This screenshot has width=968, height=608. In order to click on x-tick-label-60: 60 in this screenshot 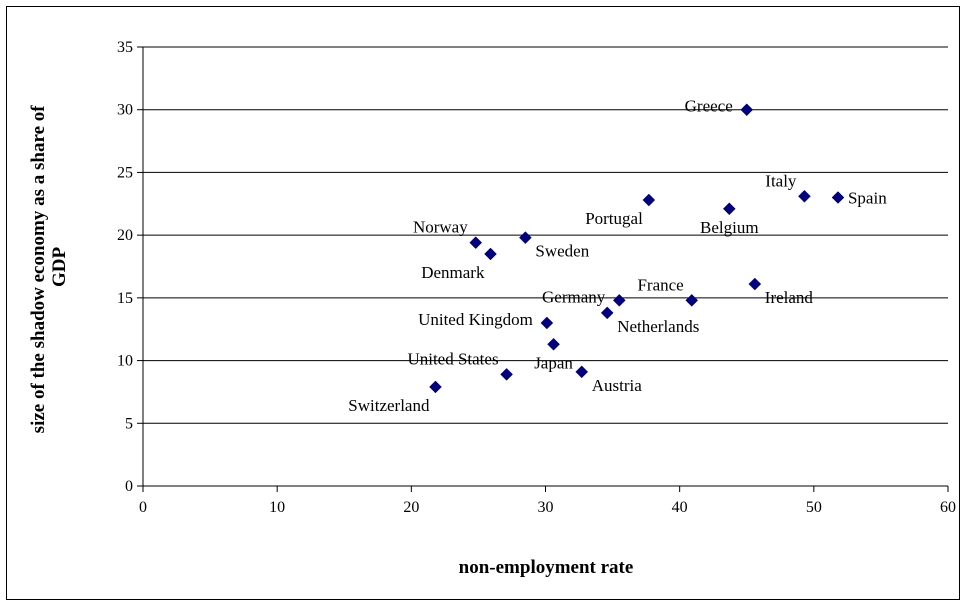, I will do `click(948, 507)`.